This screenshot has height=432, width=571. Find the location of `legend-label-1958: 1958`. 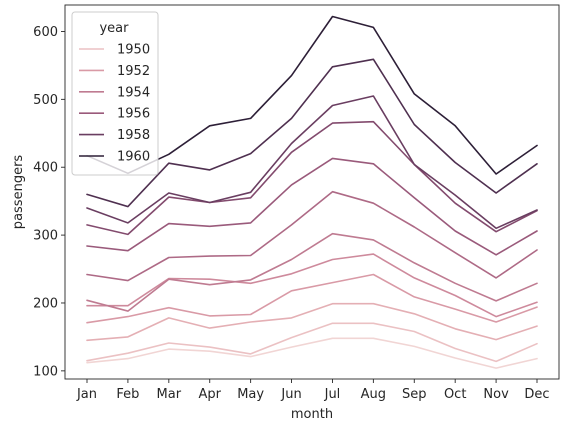

legend-label-1958: 1958 is located at coordinates (133, 135).